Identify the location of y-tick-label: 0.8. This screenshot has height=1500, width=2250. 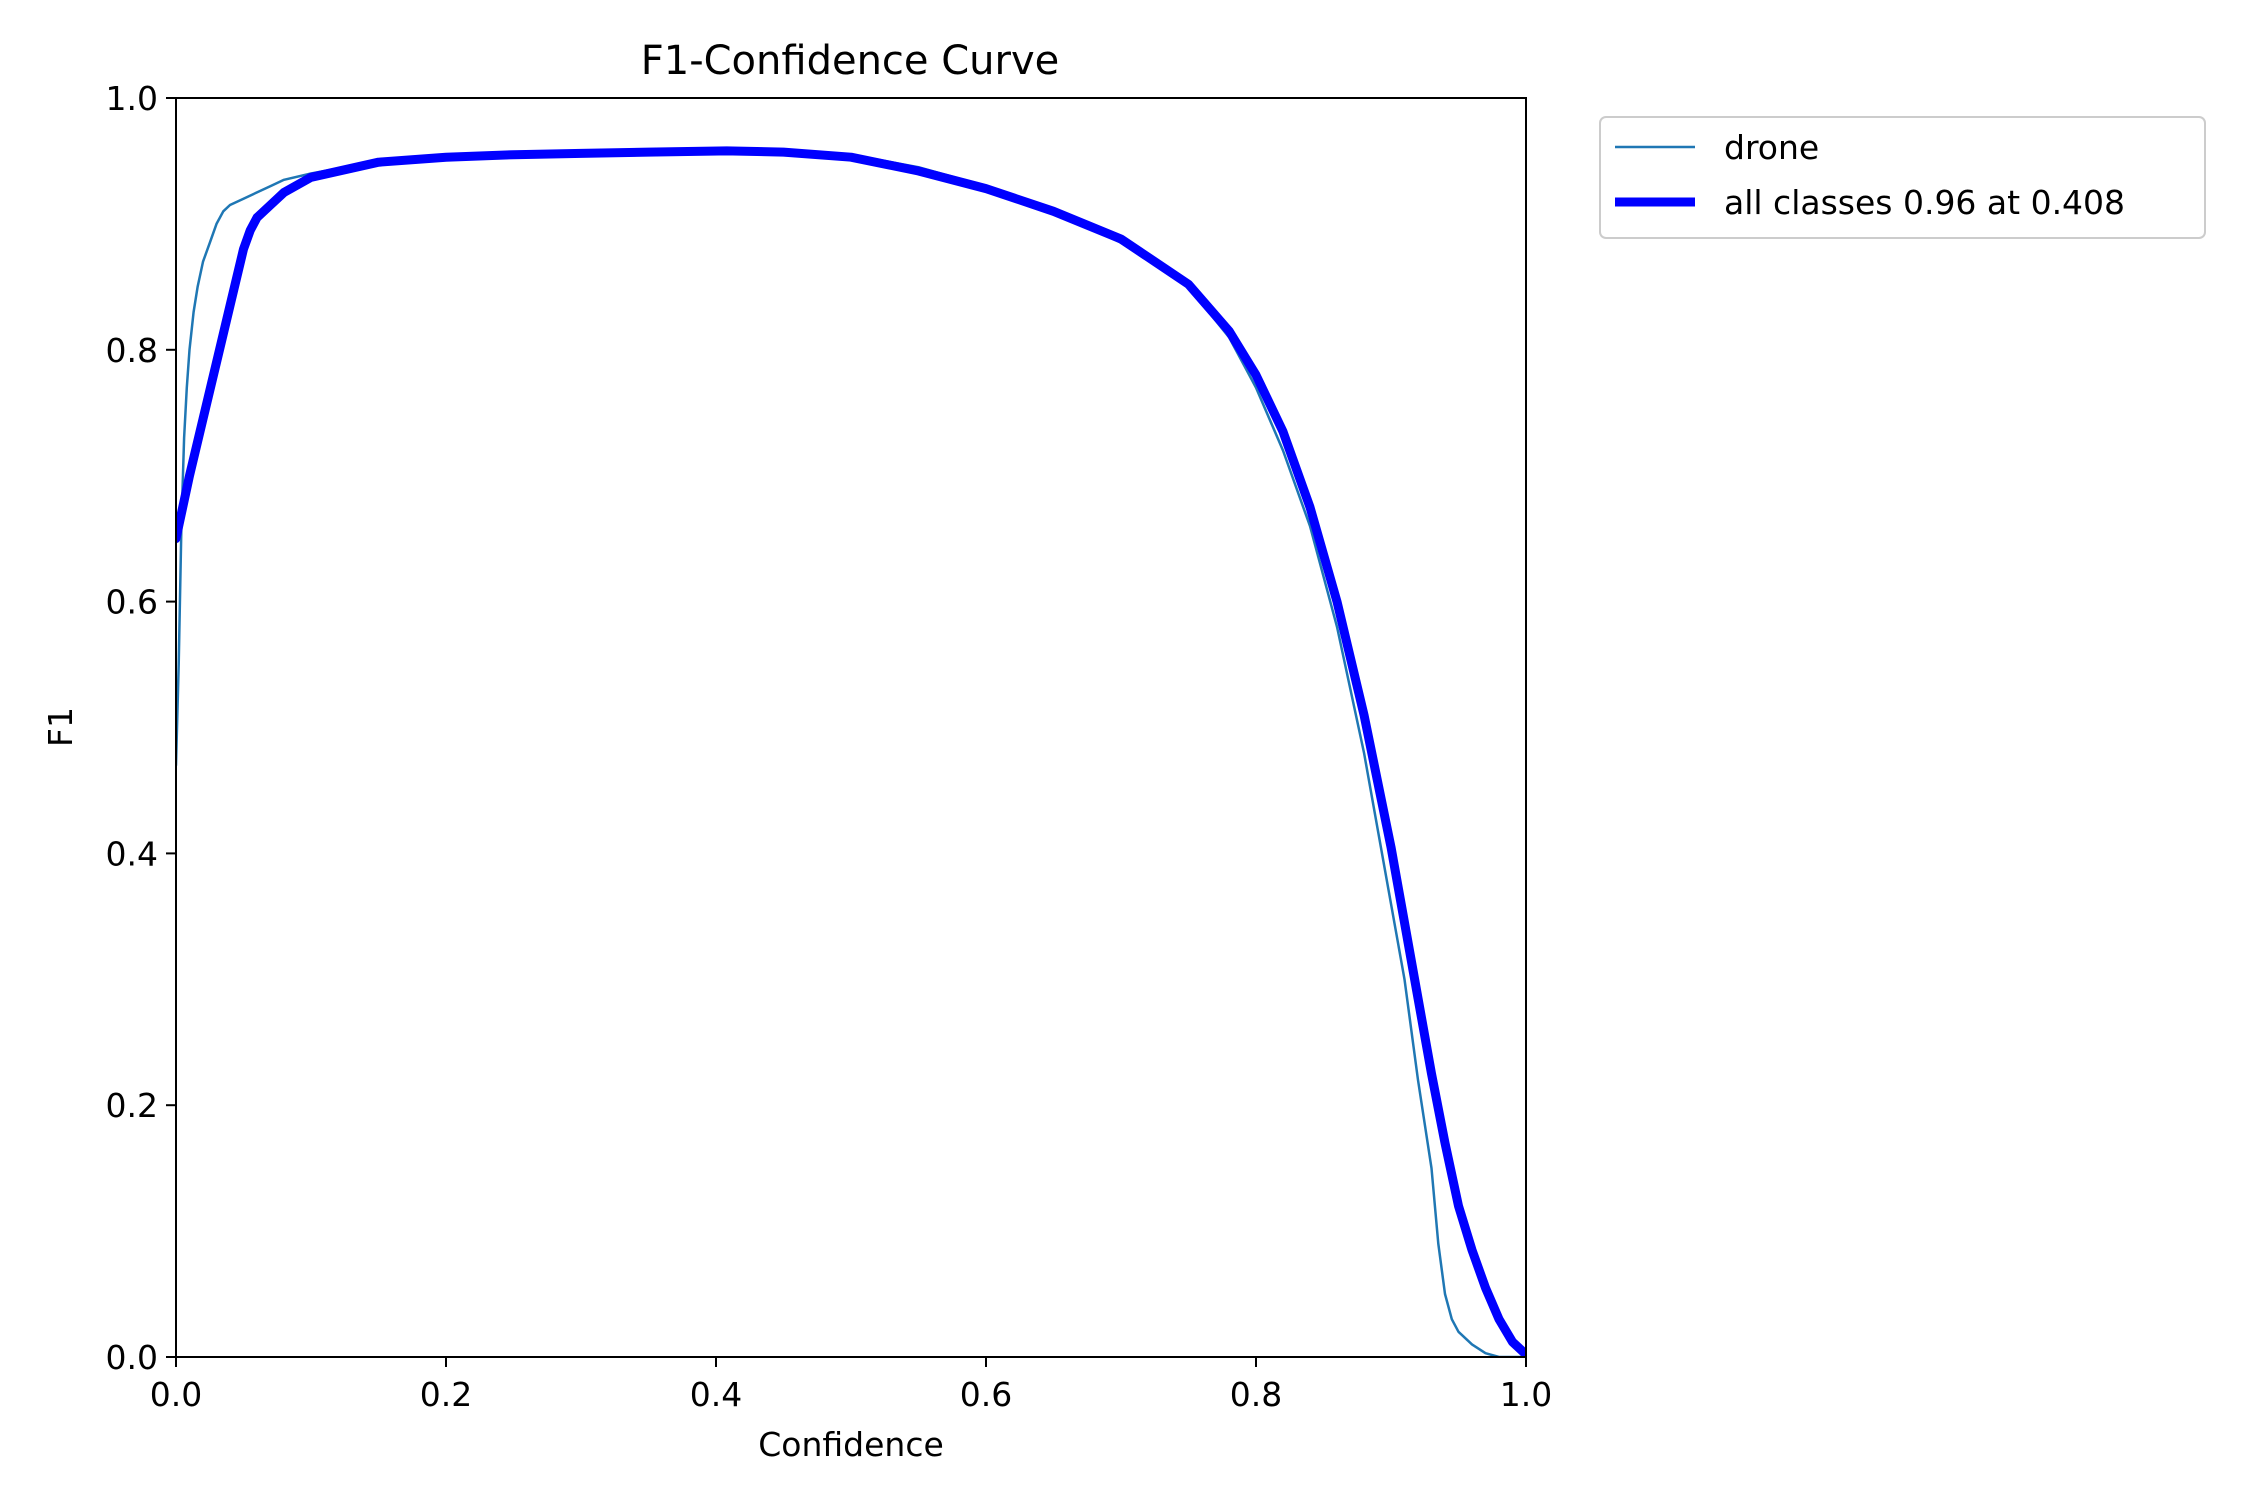
(132, 350).